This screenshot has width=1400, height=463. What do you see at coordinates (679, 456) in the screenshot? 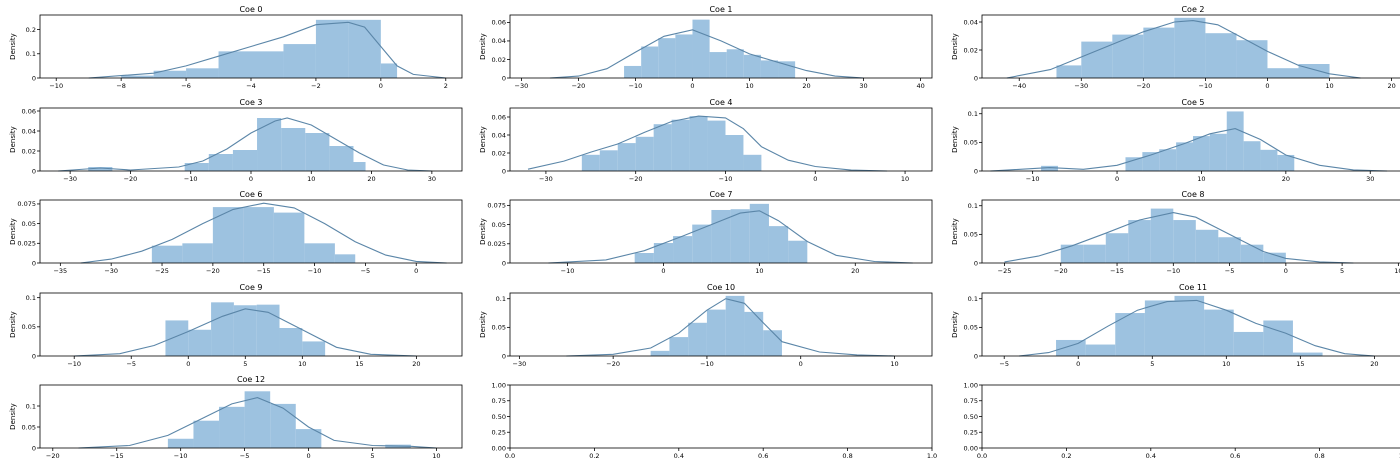
I see `x-tick-label: 0.4` at bounding box center [679, 456].